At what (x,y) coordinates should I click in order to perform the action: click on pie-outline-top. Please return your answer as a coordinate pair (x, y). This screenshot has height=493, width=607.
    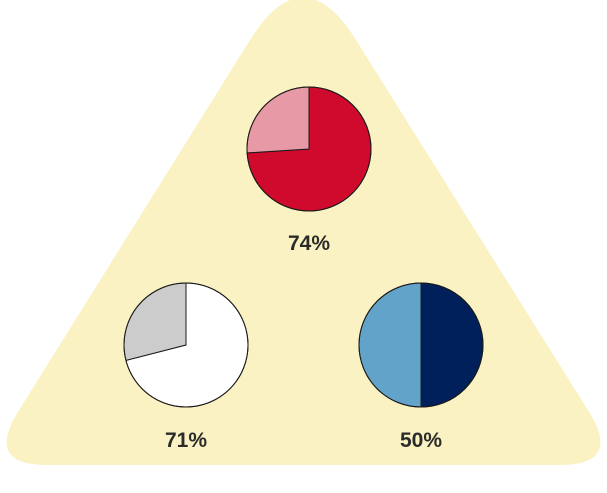
    Looking at the image, I should click on (309, 149).